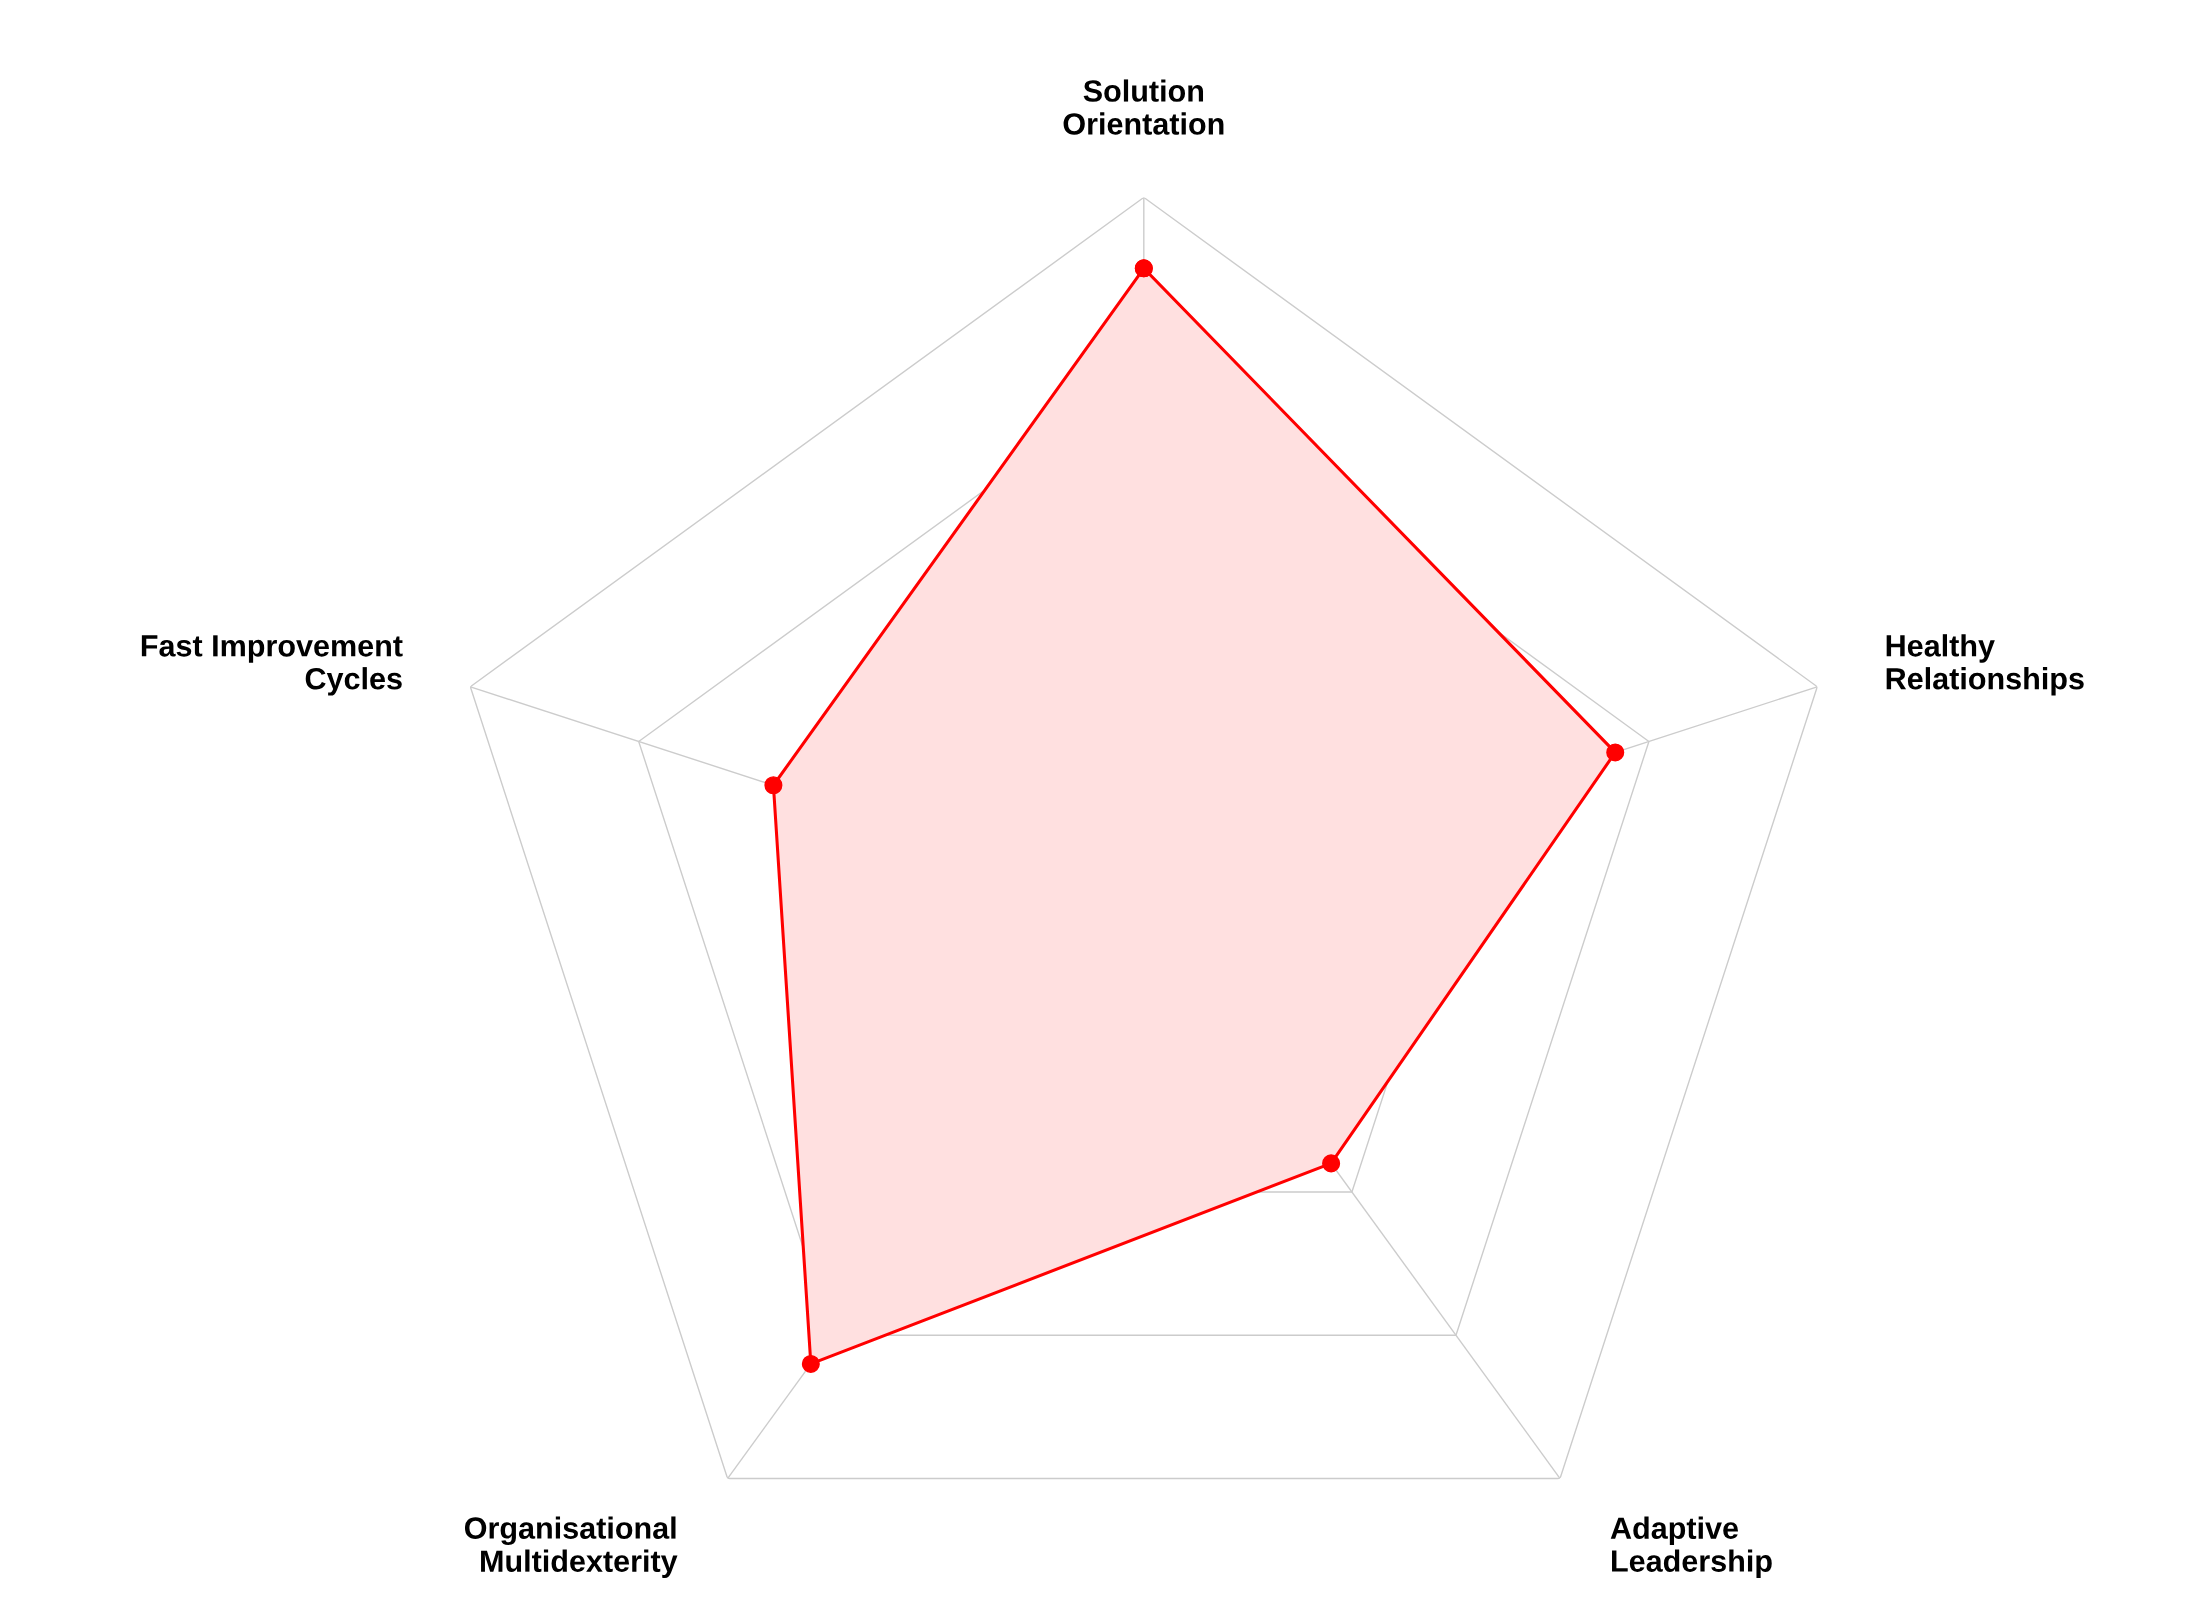 The height and width of the screenshot is (1618, 2206). I want to click on spoke-label: Organisational Multidexterity, so click(571, 1547).